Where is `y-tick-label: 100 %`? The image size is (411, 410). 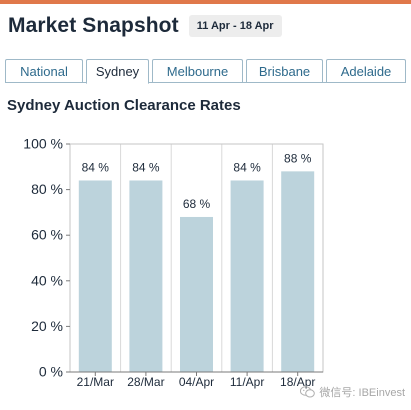 y-tick-label: 100 % is located at coordinates (43, 144).